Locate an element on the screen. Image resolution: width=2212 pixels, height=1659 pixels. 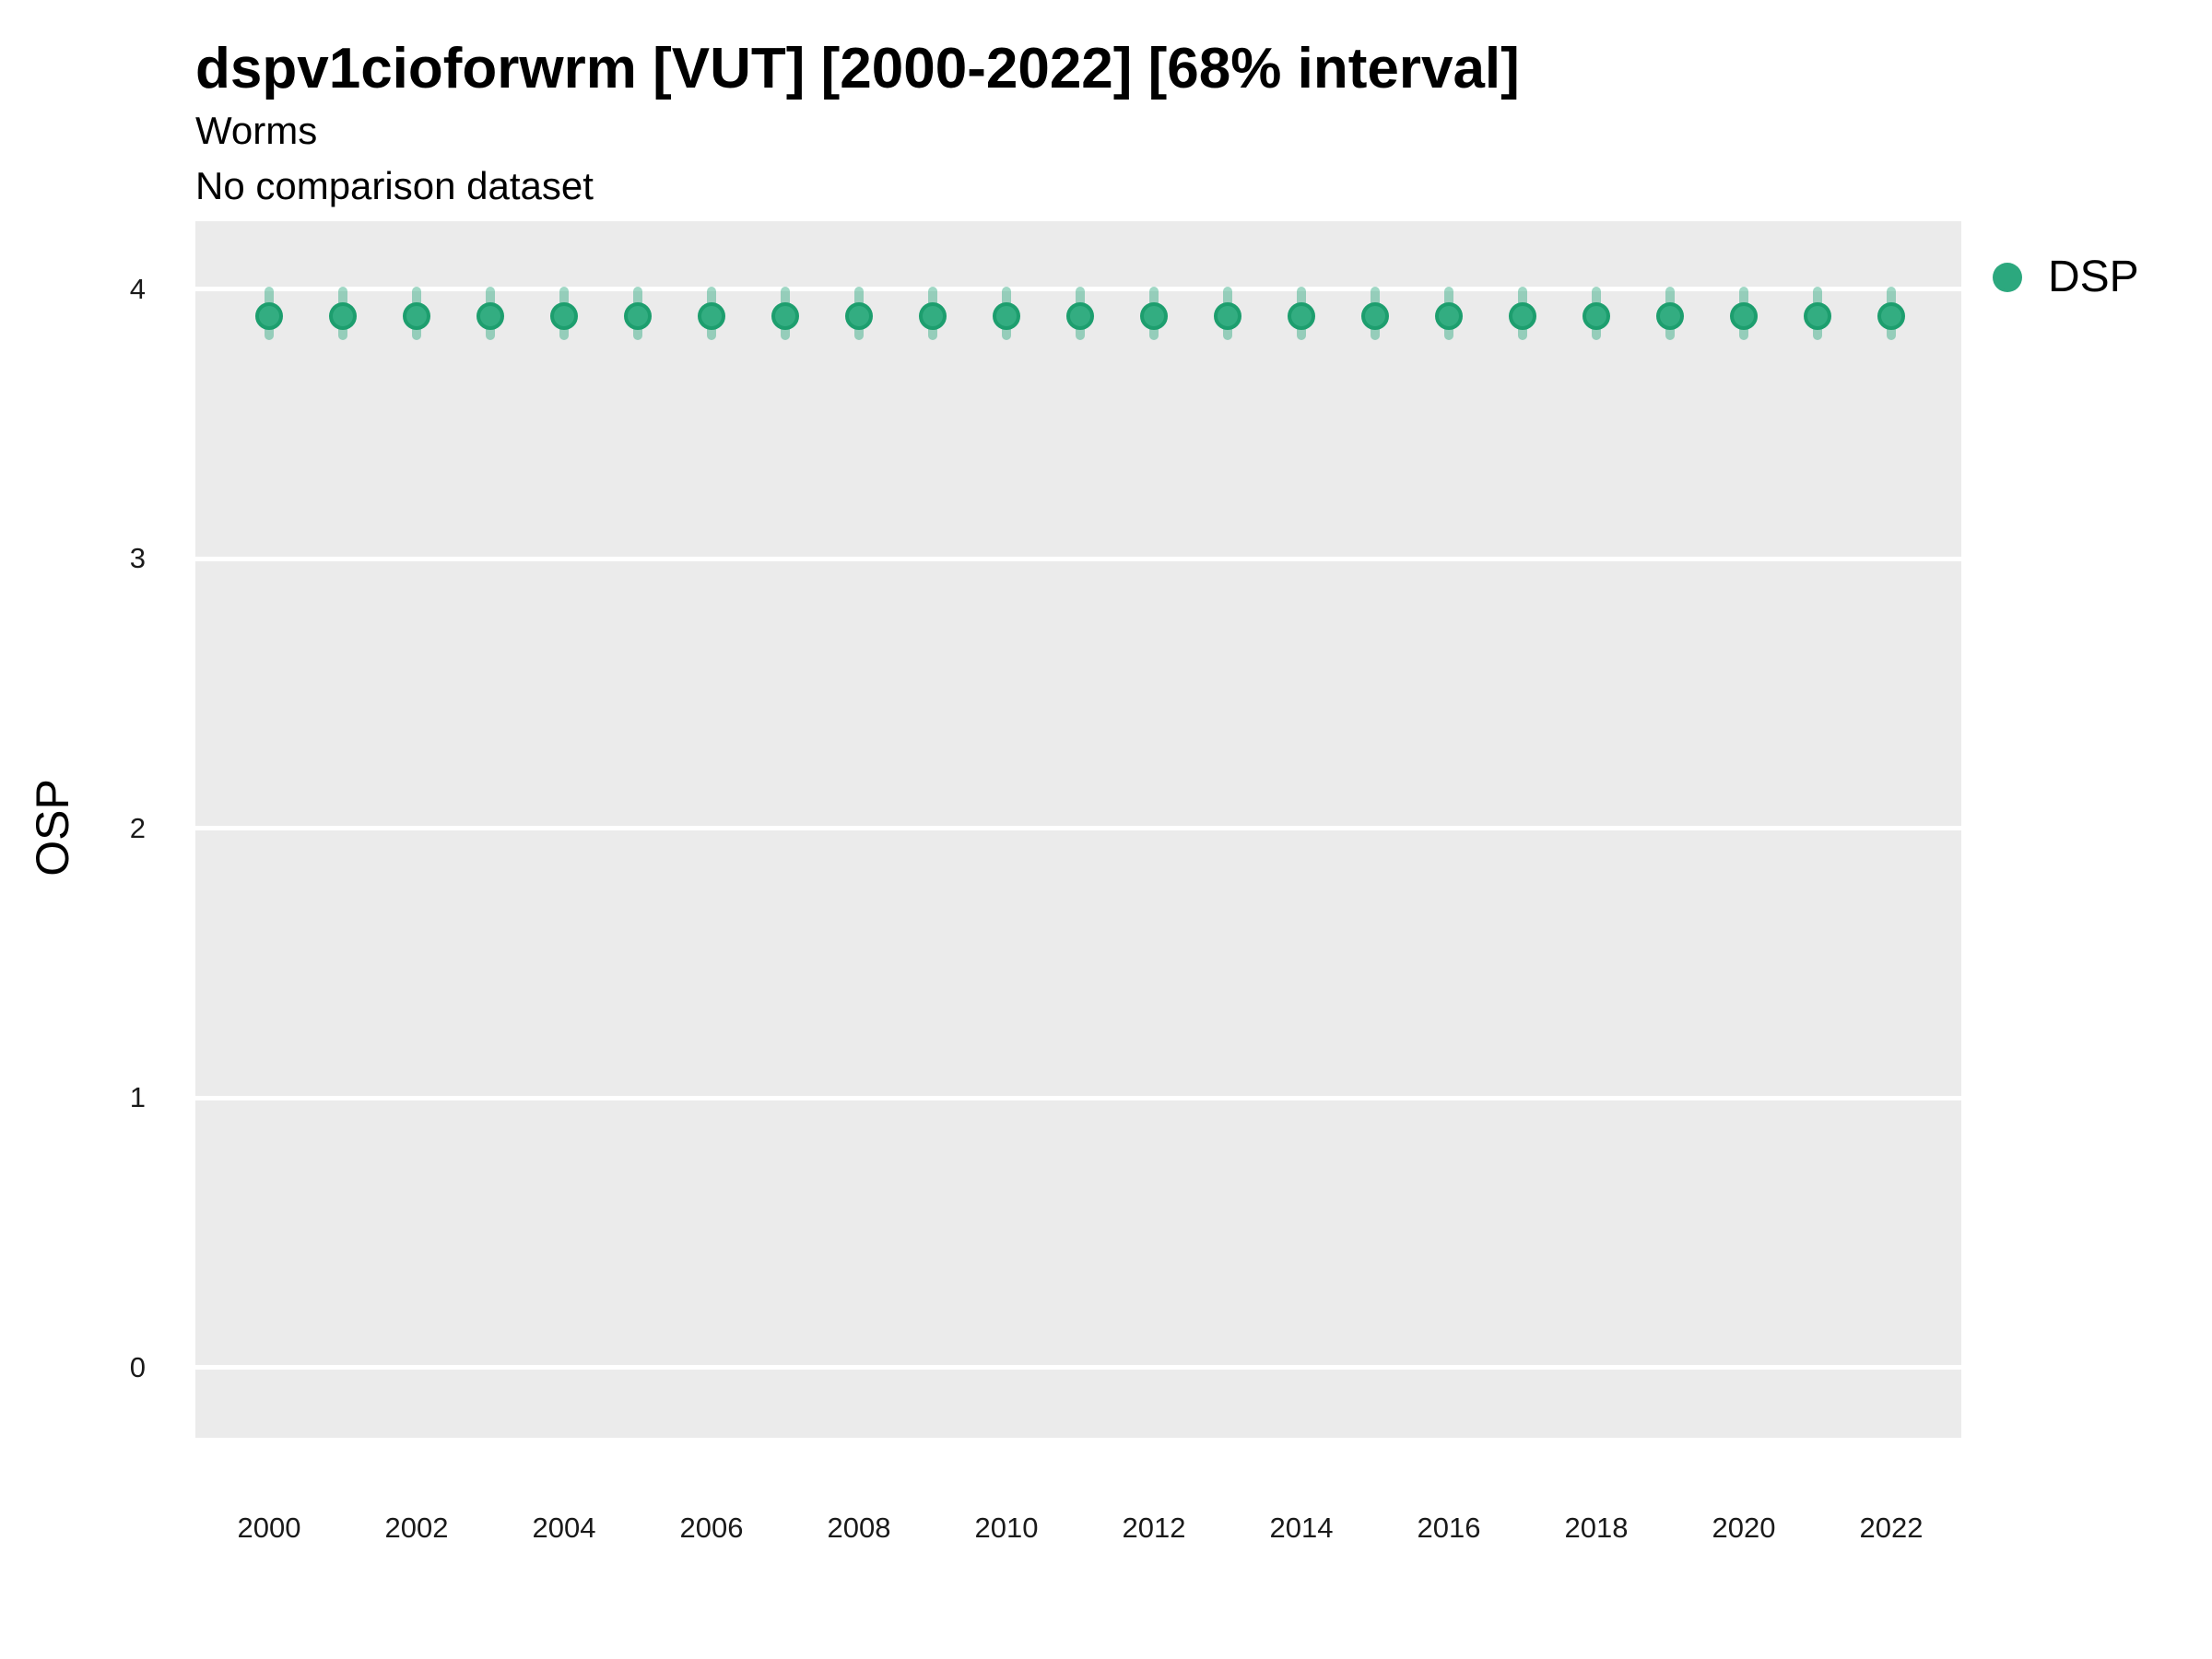
x-tick-label: 2008 is located at coordinates (859, 1528).